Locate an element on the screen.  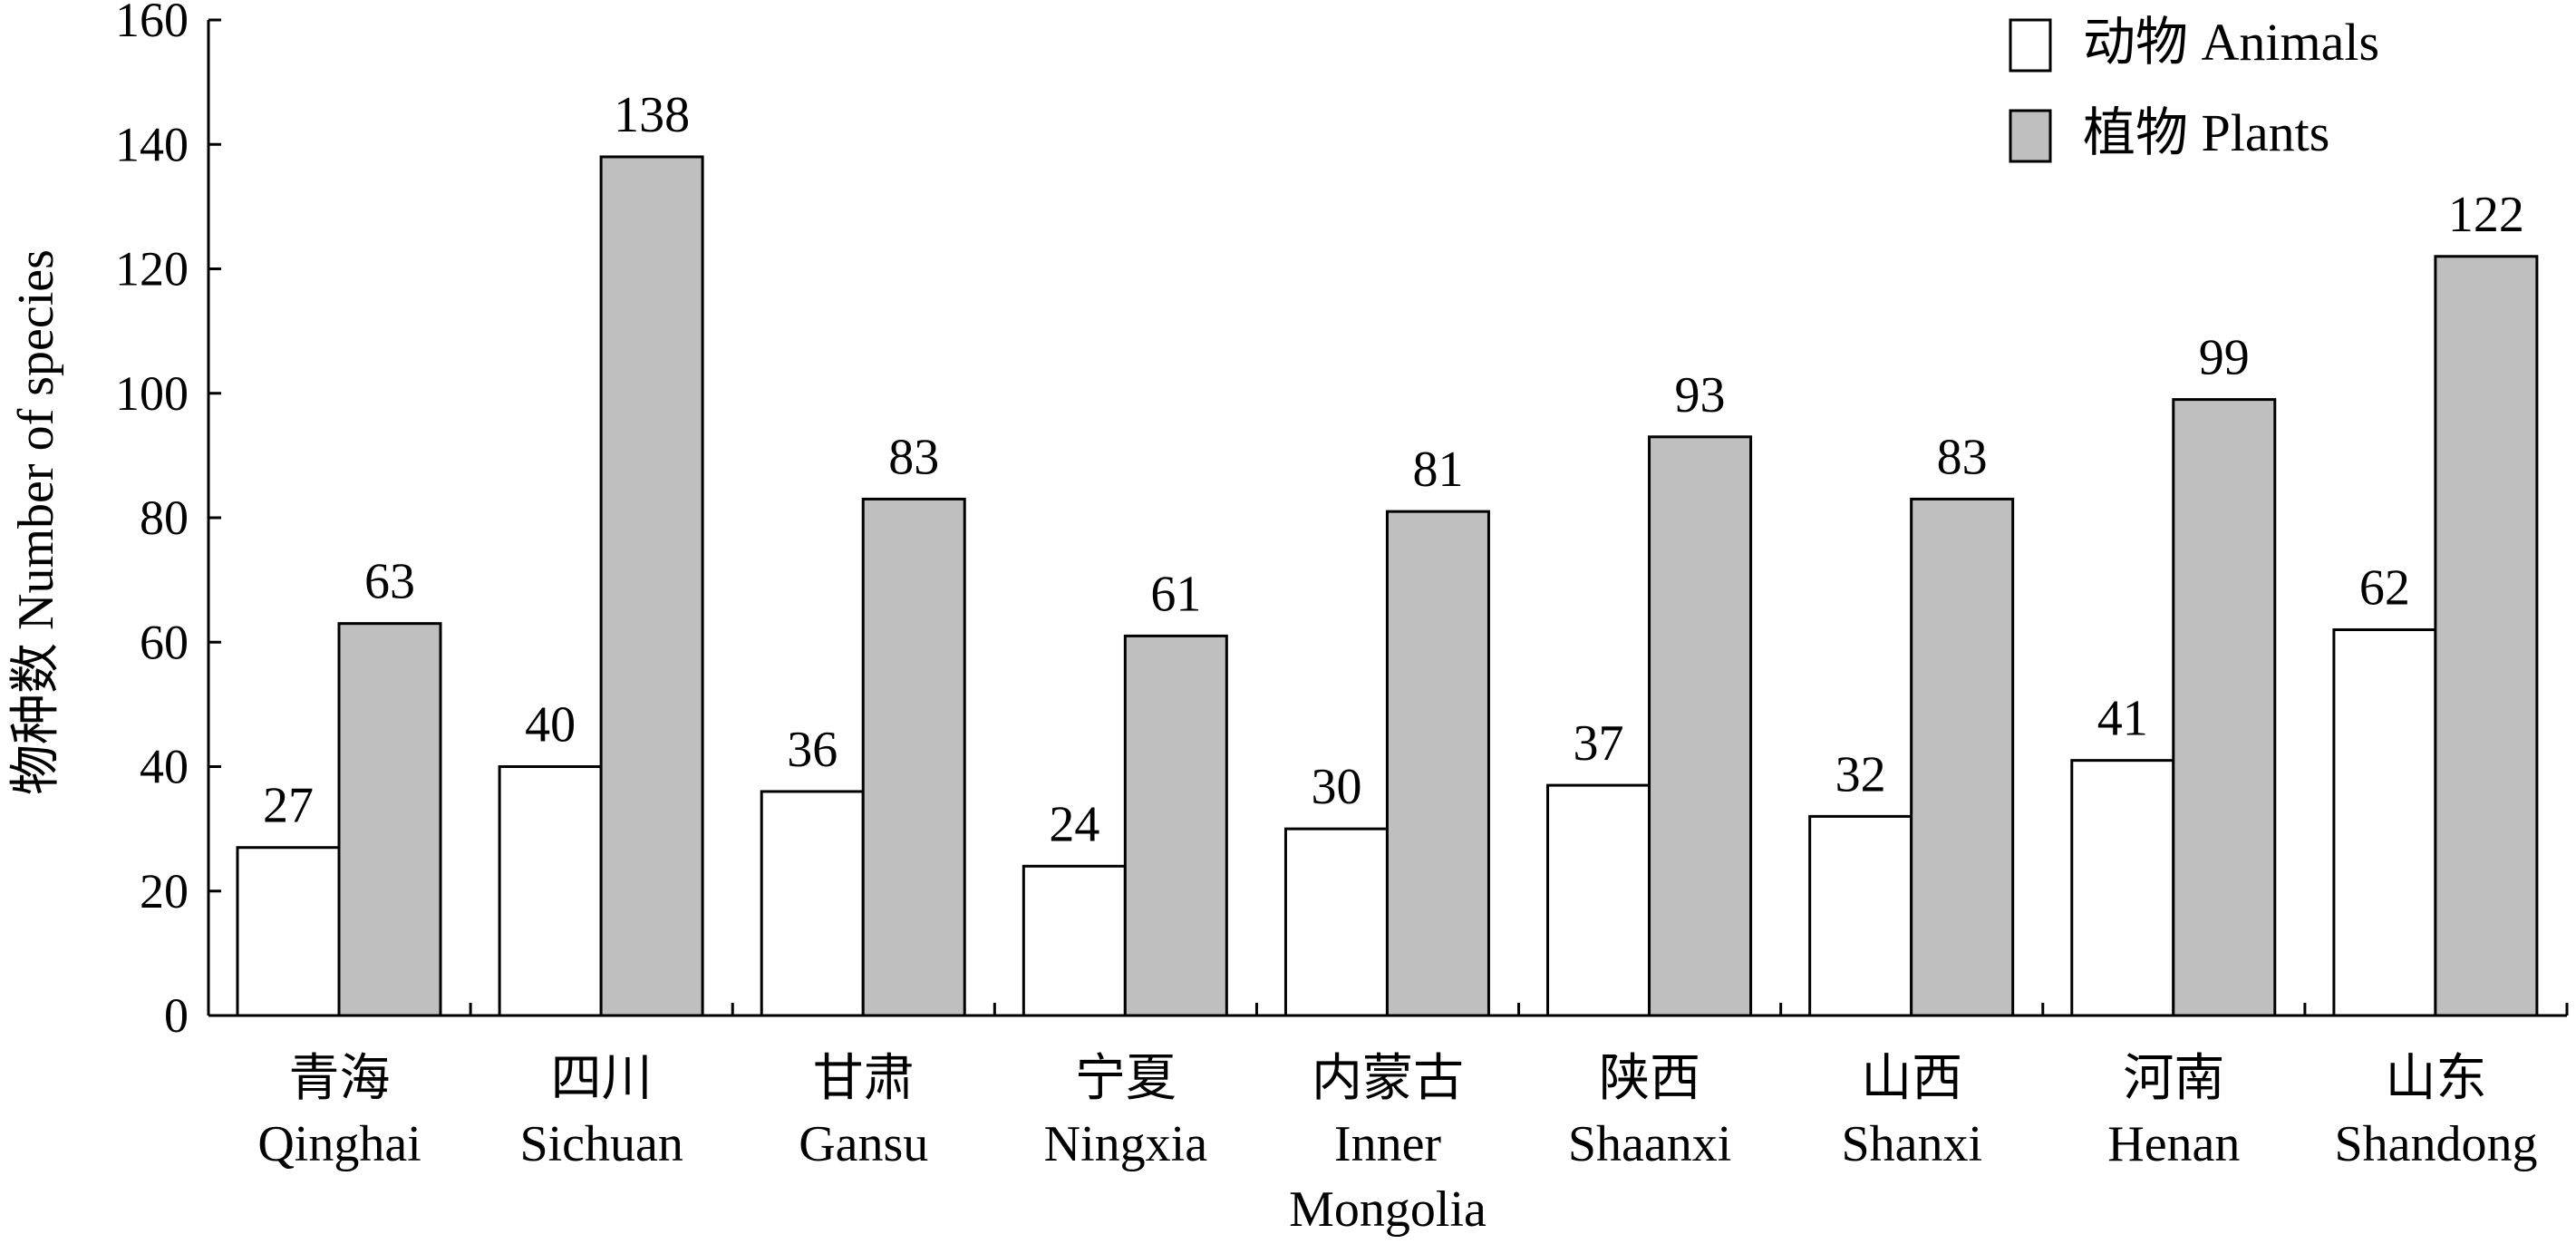
y-axis-title: 物种数 Number of species is located at coordinates (36, 522).